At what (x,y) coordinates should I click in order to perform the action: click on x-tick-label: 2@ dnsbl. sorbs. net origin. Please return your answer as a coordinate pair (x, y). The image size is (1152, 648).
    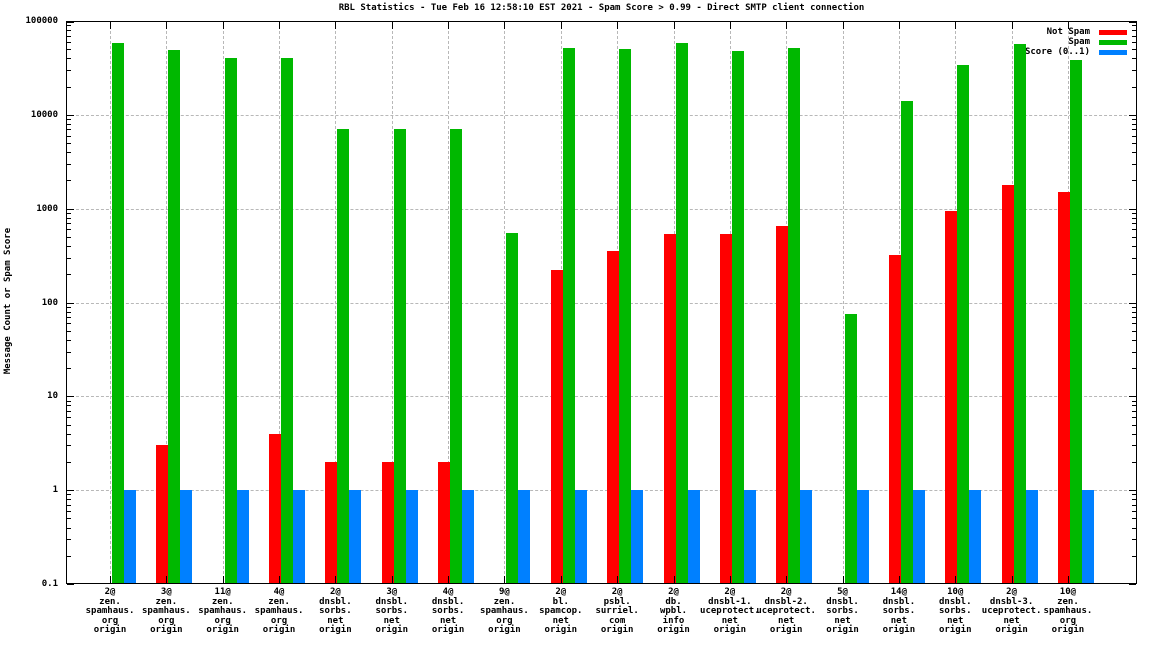
    Looking at the image, I should click on (335, 611).